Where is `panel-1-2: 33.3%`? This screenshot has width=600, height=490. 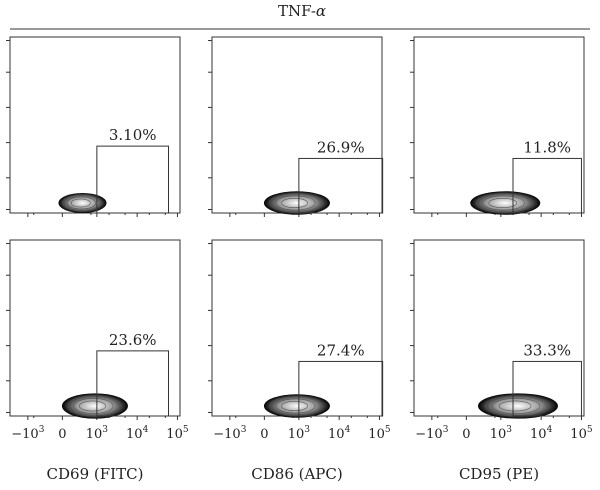 panel-1-2: 33.3% is located at coordinates (497, 329).